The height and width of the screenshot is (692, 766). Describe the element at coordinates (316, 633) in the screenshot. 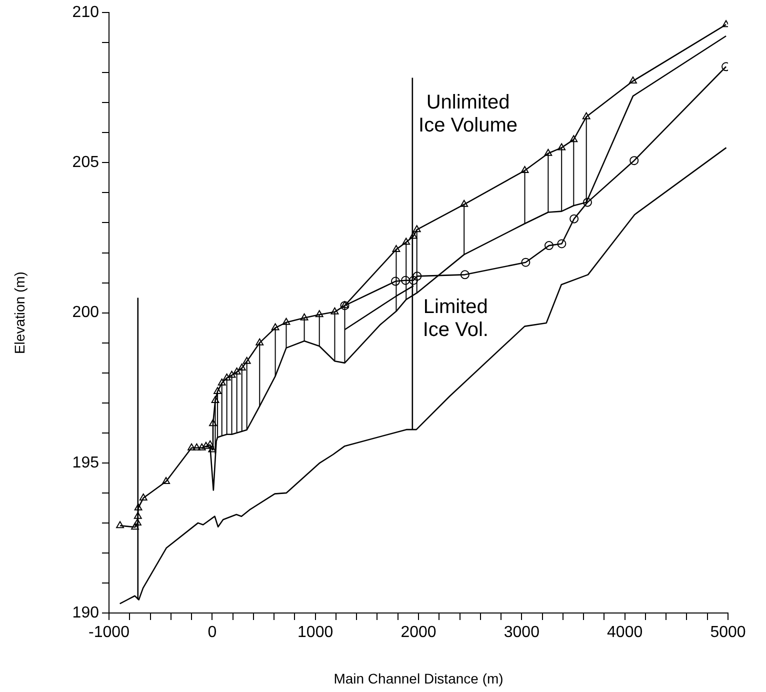

I see `x-tick-label: 1000` at that location.